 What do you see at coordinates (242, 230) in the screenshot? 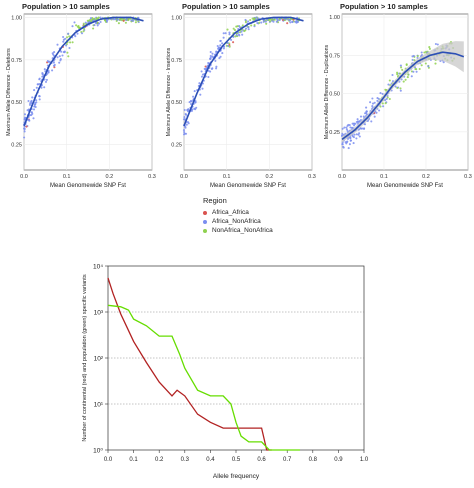
I see `legend-label: NonAfrica_NonAfrica` at bounding box center [242, 230].